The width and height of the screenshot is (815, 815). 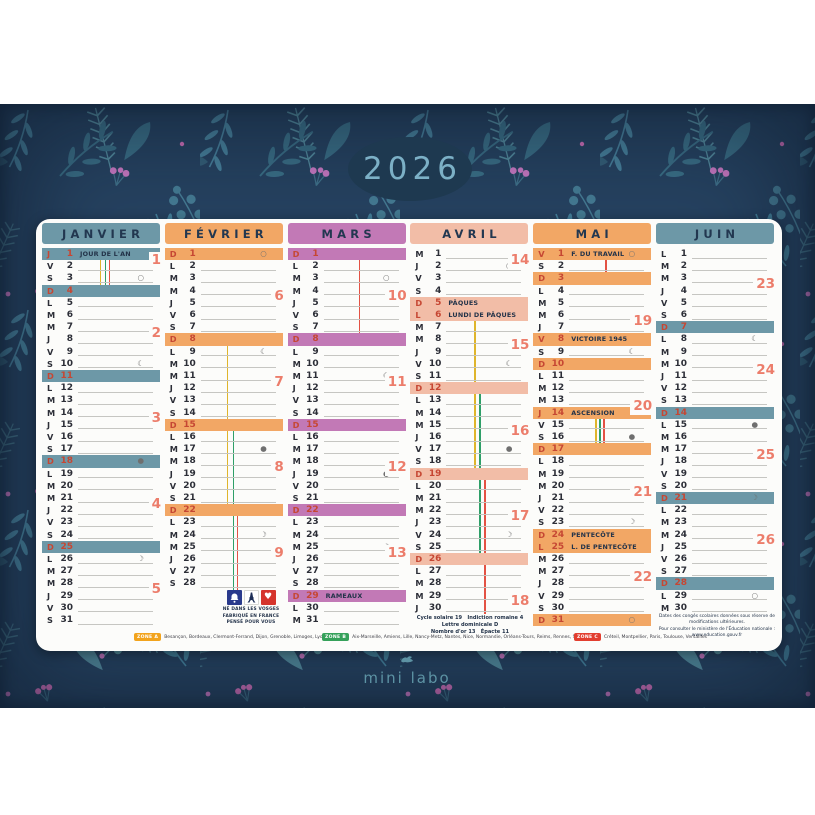 I want to click on sunday-row: D 15, so click(x=223, y=424).